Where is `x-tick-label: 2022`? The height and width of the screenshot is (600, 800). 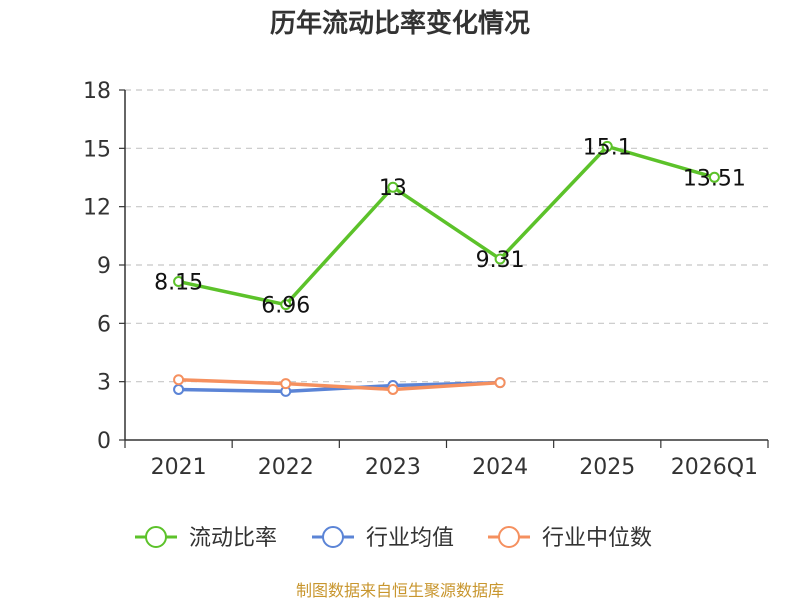
x-tick-label: 2022 is located at coordinates (286, 467).